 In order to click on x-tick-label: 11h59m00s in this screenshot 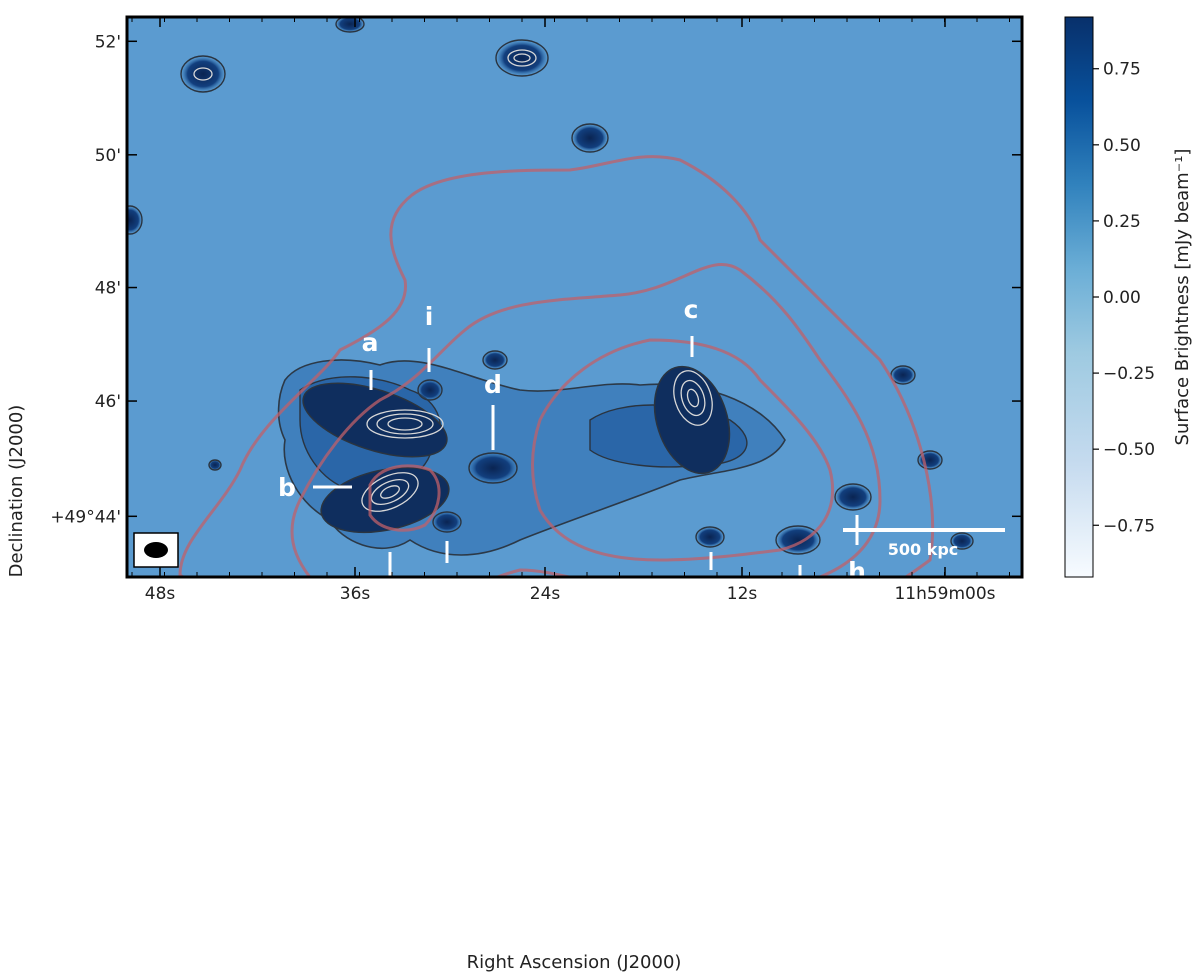, I will do `click(944, 594)`.